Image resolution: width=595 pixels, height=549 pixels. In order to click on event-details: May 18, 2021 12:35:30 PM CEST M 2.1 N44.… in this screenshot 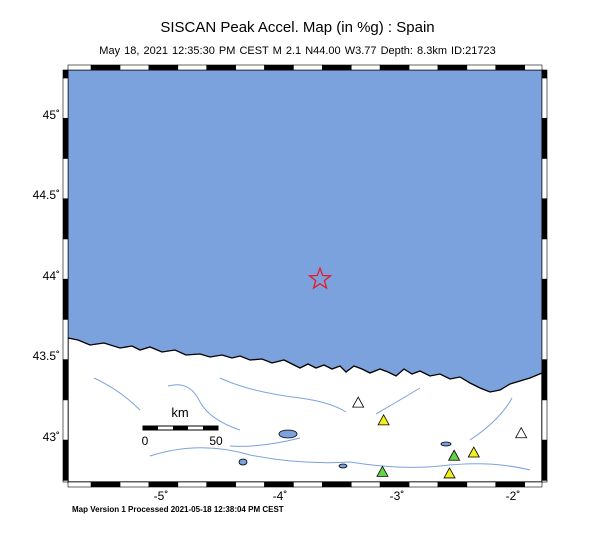, I will do `click(297, 51)`.